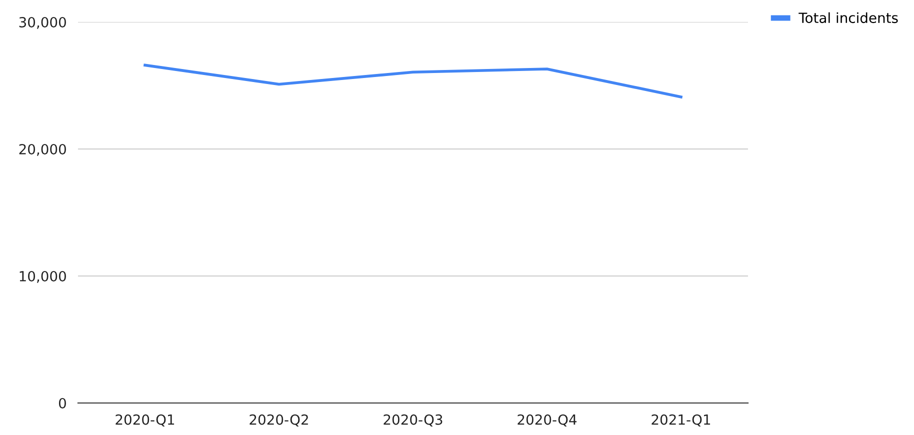 The image size is (914, 435). Describe the element at coordinates (681, 420) in the screenshot. I see `x-tick-label: 2021-Q1` at that location.